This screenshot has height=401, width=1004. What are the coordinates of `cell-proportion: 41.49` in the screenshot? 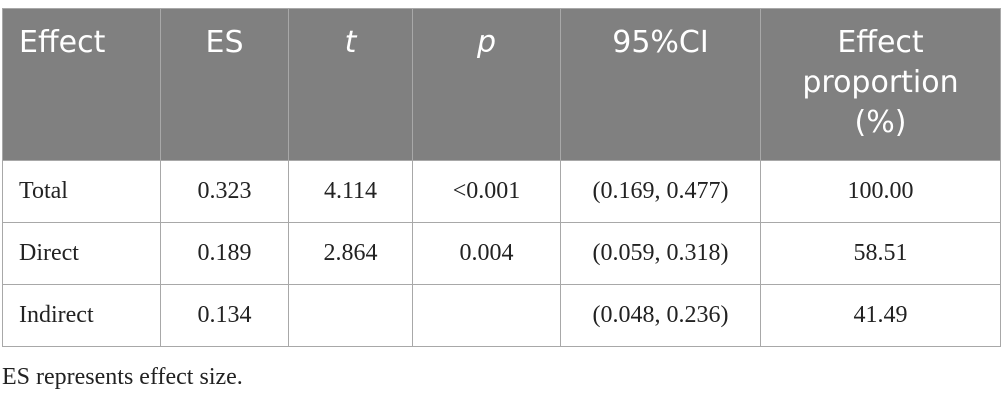 It's located at (880, 315).